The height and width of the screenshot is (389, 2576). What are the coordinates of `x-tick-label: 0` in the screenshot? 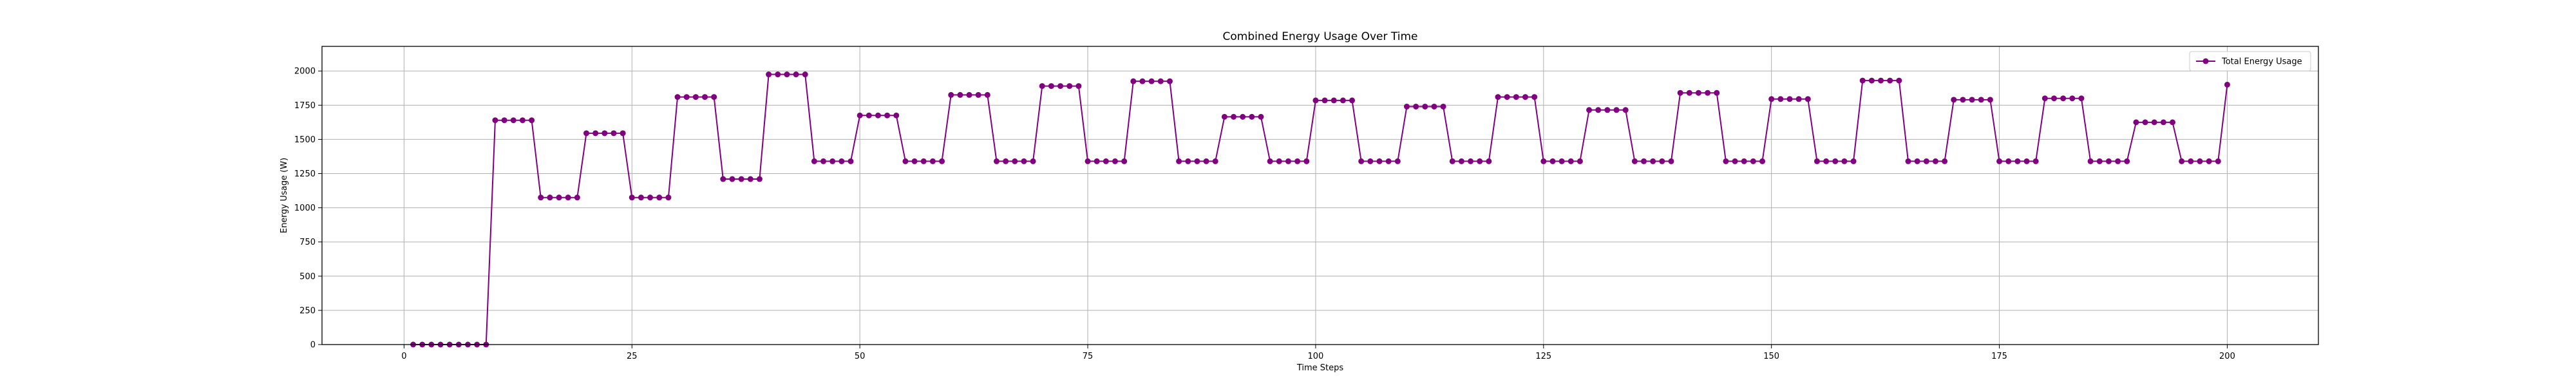 It's located at (403, 356).